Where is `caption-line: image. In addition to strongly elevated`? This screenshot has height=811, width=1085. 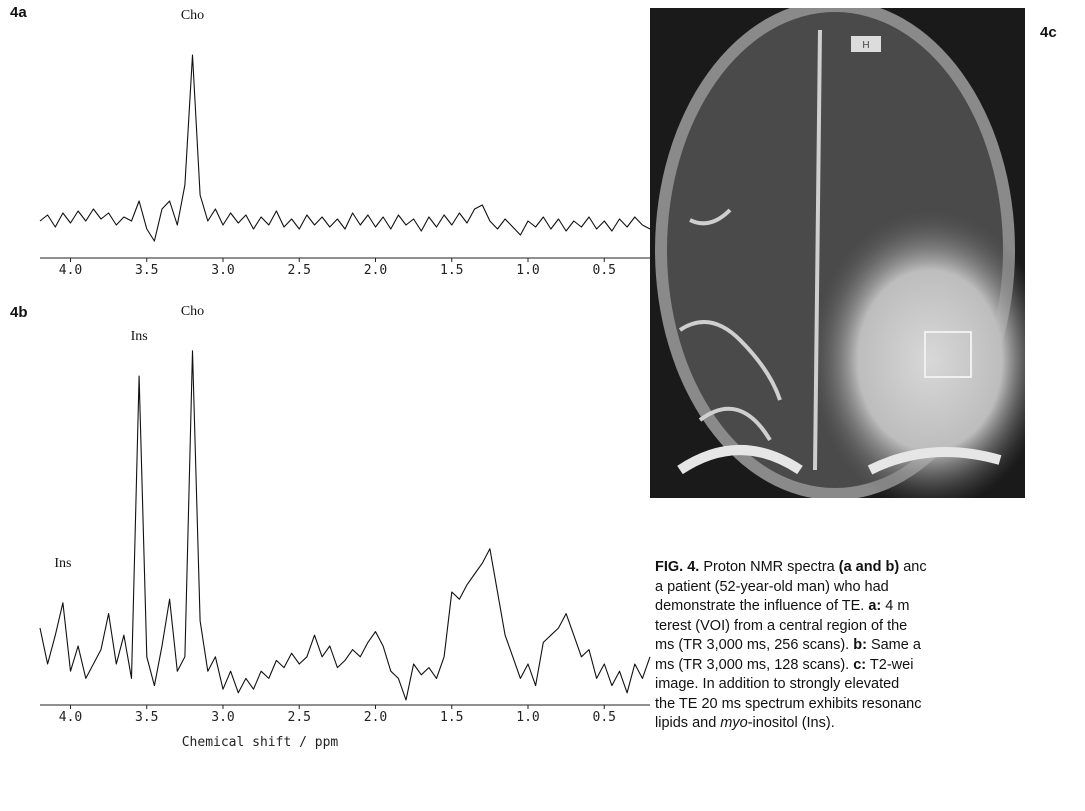 caption-line: image. In addition to strongly elevated is located at coordinates (870, 685).